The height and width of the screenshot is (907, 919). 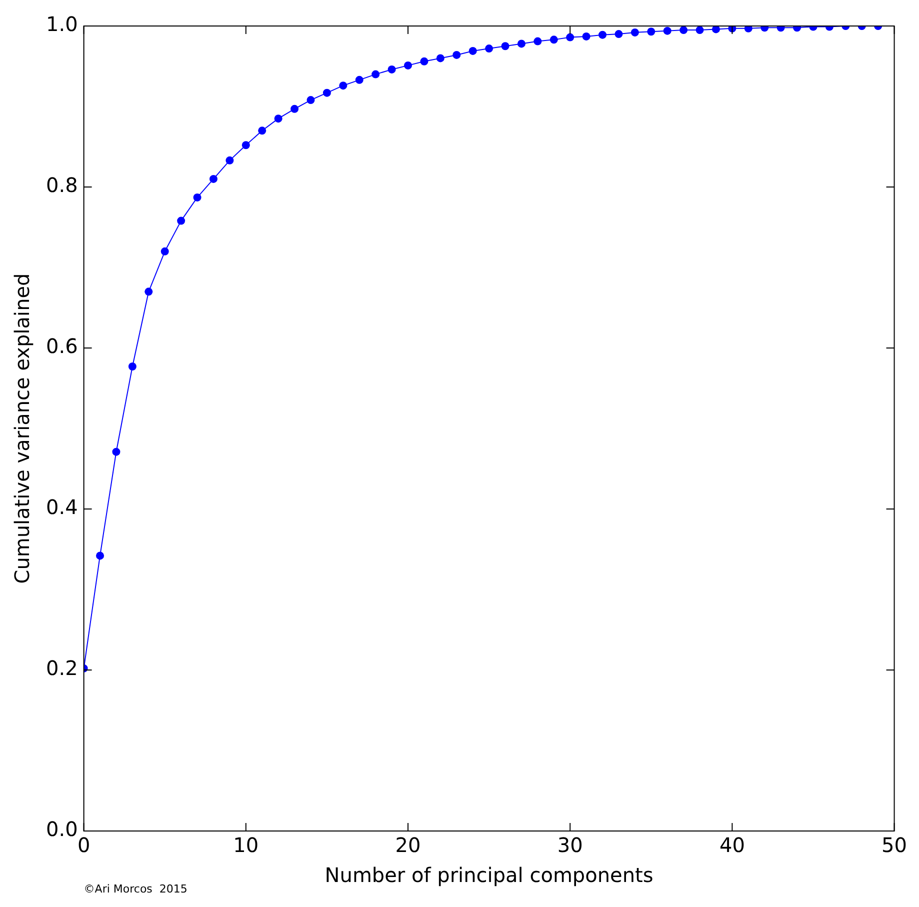 I want to click on x-tick-label: 10, so click(x=246, y=845).